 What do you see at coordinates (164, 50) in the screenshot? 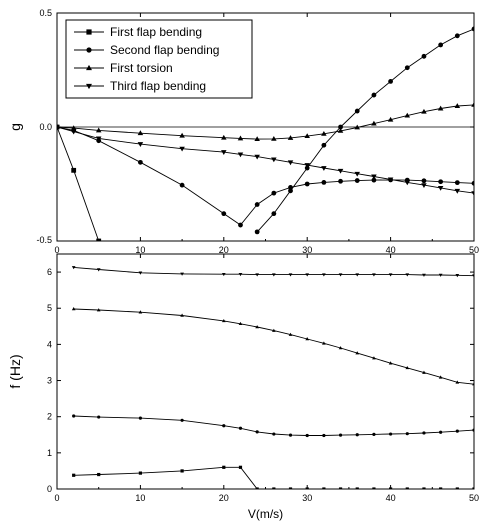
I see `legend-entry: Second flap bending` at bounding box center [164, 50].